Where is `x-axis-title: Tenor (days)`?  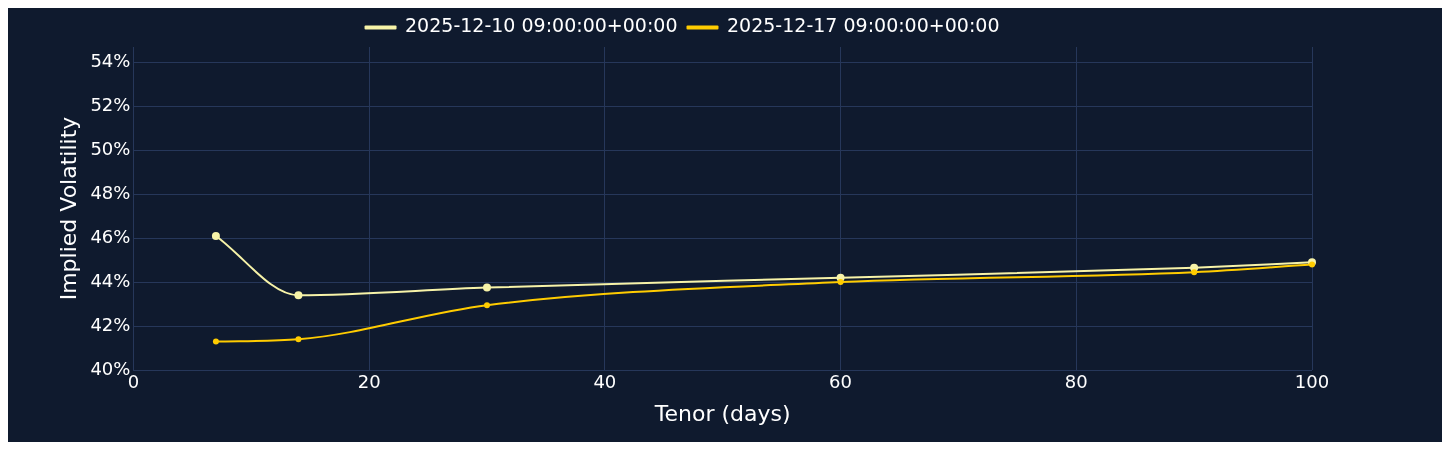 x-axis-title: Tenor (days) is located at coordinates (722, 413).